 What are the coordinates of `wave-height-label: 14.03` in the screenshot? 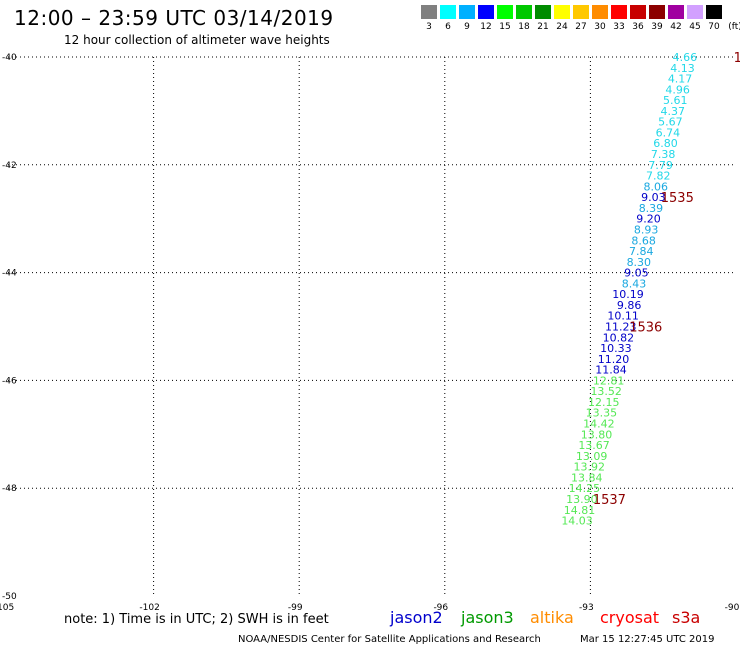 It's located at (577, 521).